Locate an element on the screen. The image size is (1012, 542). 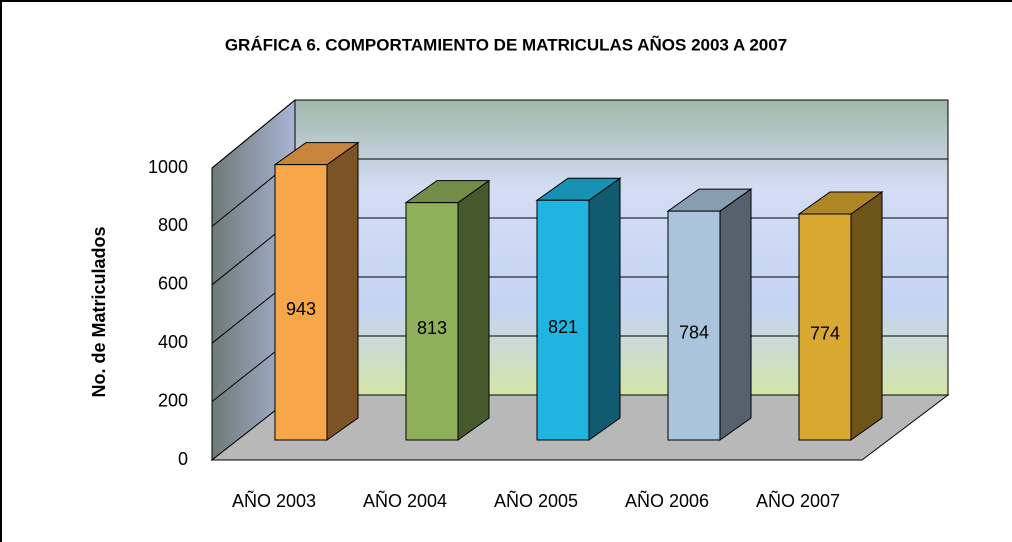
y-tick-label: 600 is located at coordinates (173, 284).